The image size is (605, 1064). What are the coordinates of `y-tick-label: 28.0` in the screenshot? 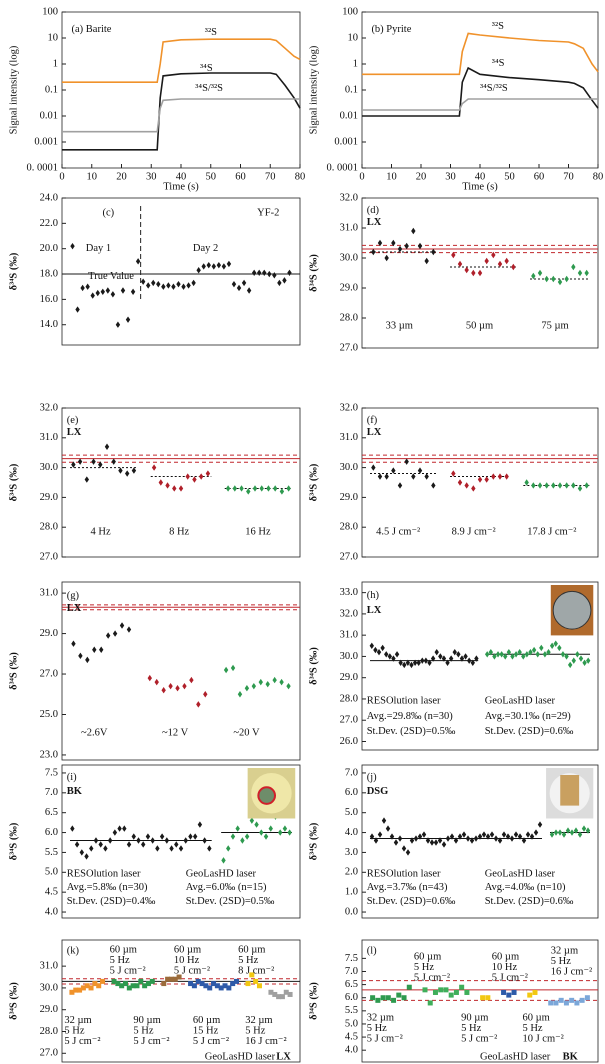 It's located at (349, 527).